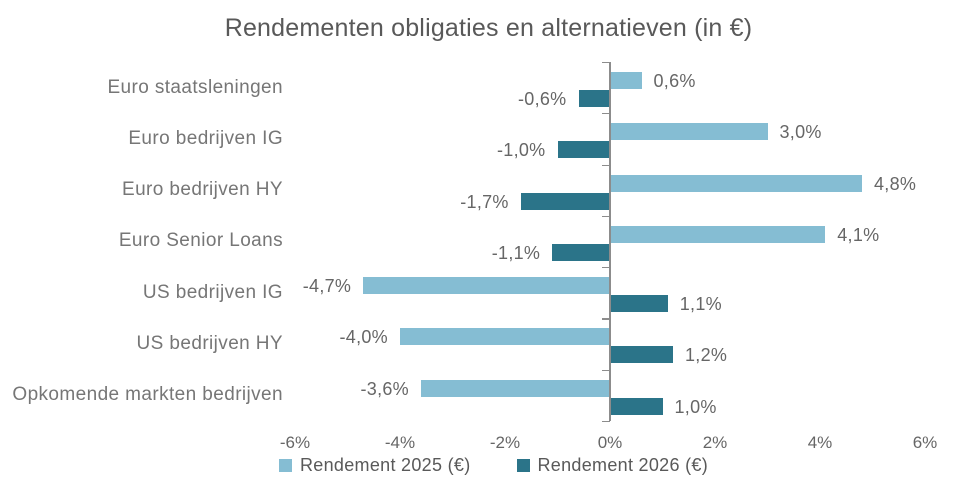 The image size is (957, 489). Describe the element at coordinates (486, 465) in the screenshot. I see `legend: Rendement 2025 (€) Rendement 2026 (€)` at that location.